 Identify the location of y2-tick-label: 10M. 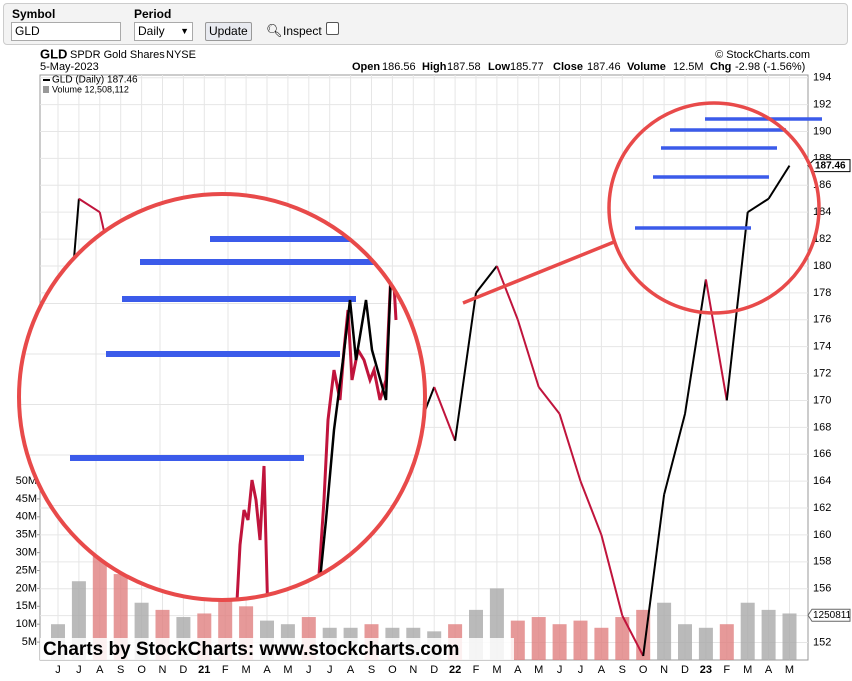
(26, 624).